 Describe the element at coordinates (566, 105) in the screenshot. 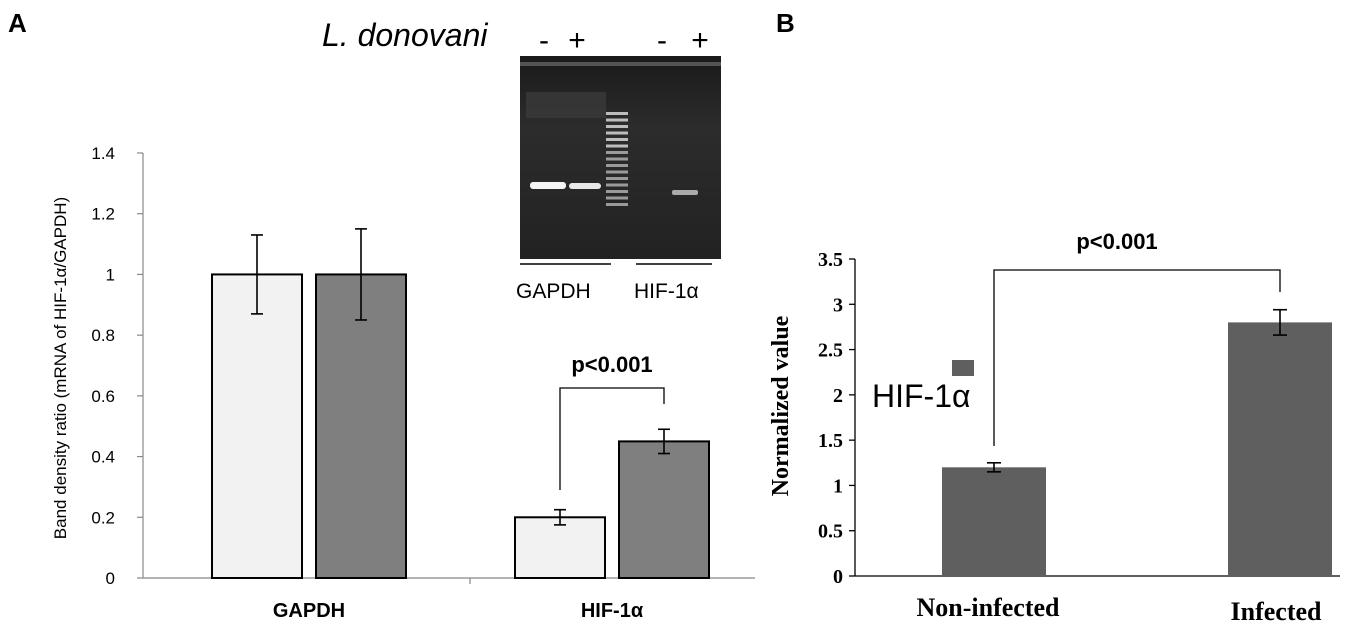

I see `gel-haze` at that location.